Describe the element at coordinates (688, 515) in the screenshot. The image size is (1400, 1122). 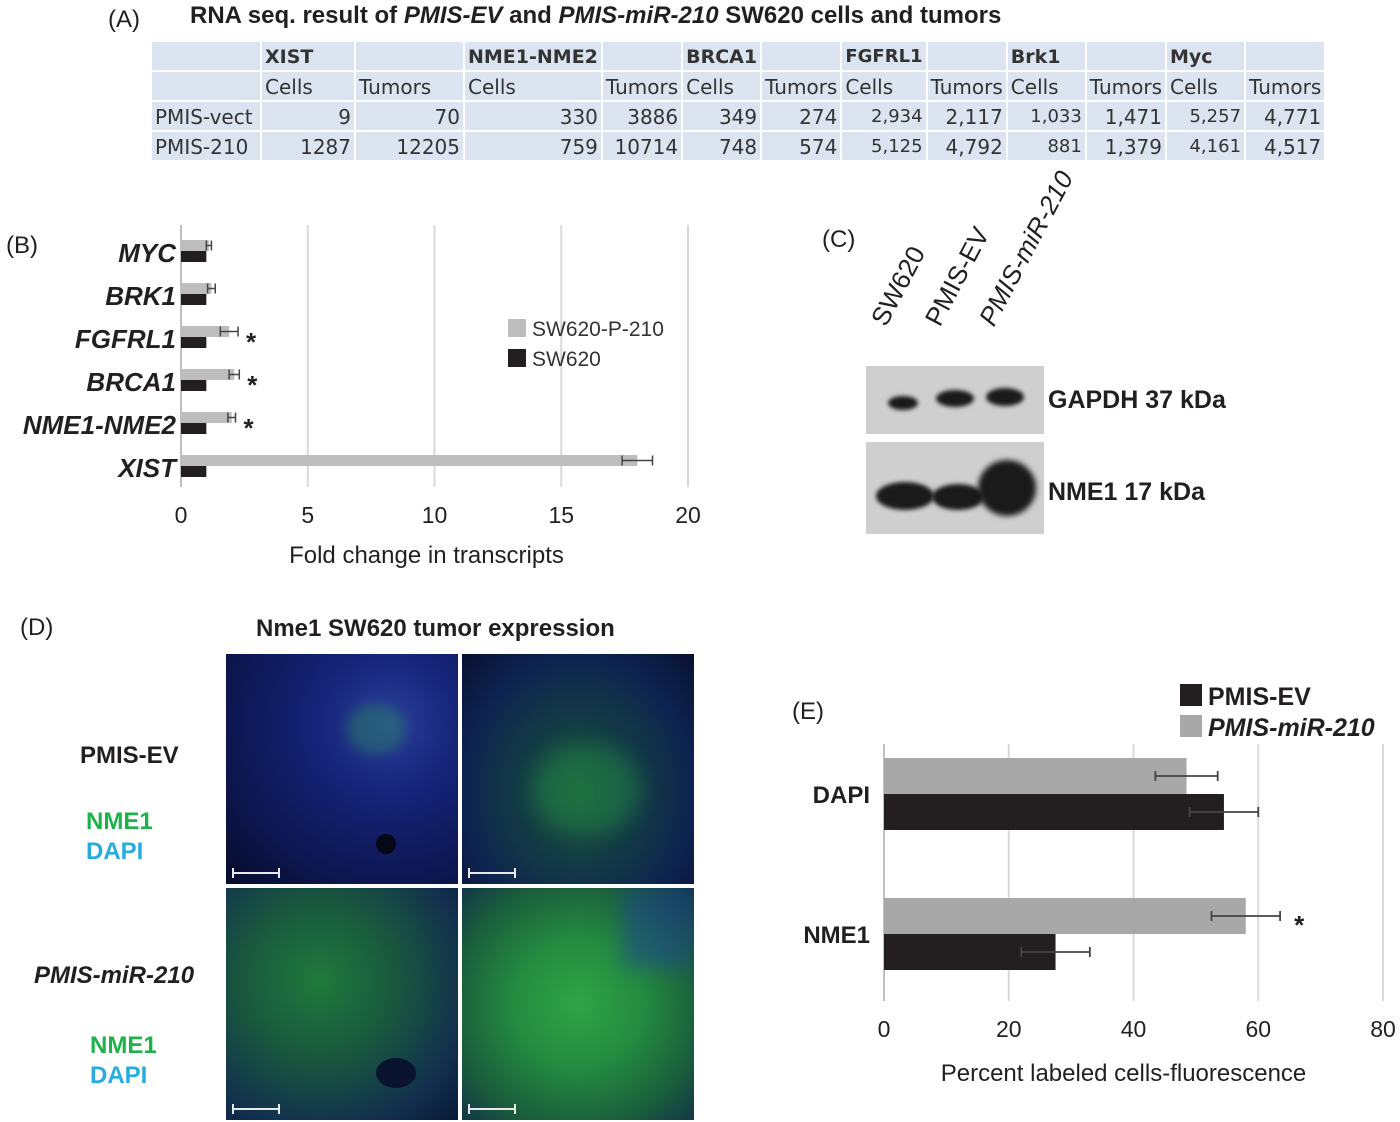
I see `x-tick-label: 20` at that location.